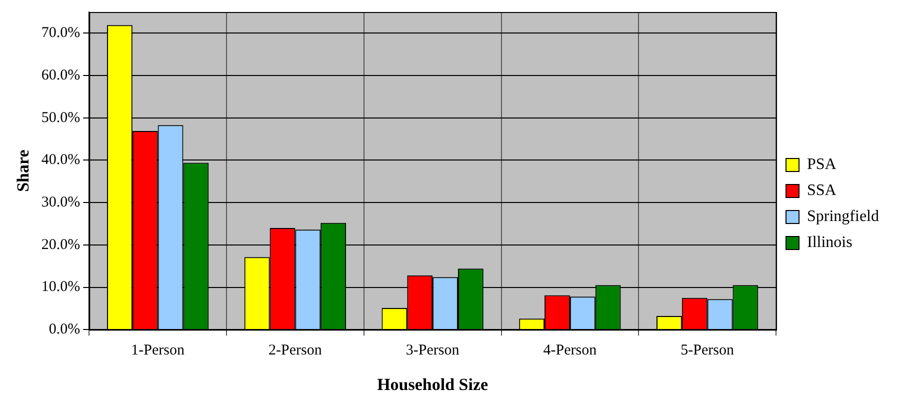 The width and height of the screenshot is (899, 408). What do you see at coordinates (158, 350) in the screenshot?
I see `x-tick-label: 1-Person` at bounding box center [158, 350].